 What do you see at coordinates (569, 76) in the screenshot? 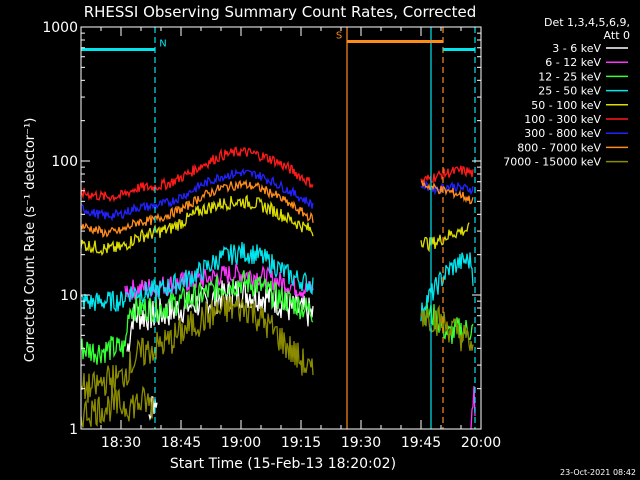
I see `legend-entry-label: 12 - 25 keV` at bounding box center [569, 76].